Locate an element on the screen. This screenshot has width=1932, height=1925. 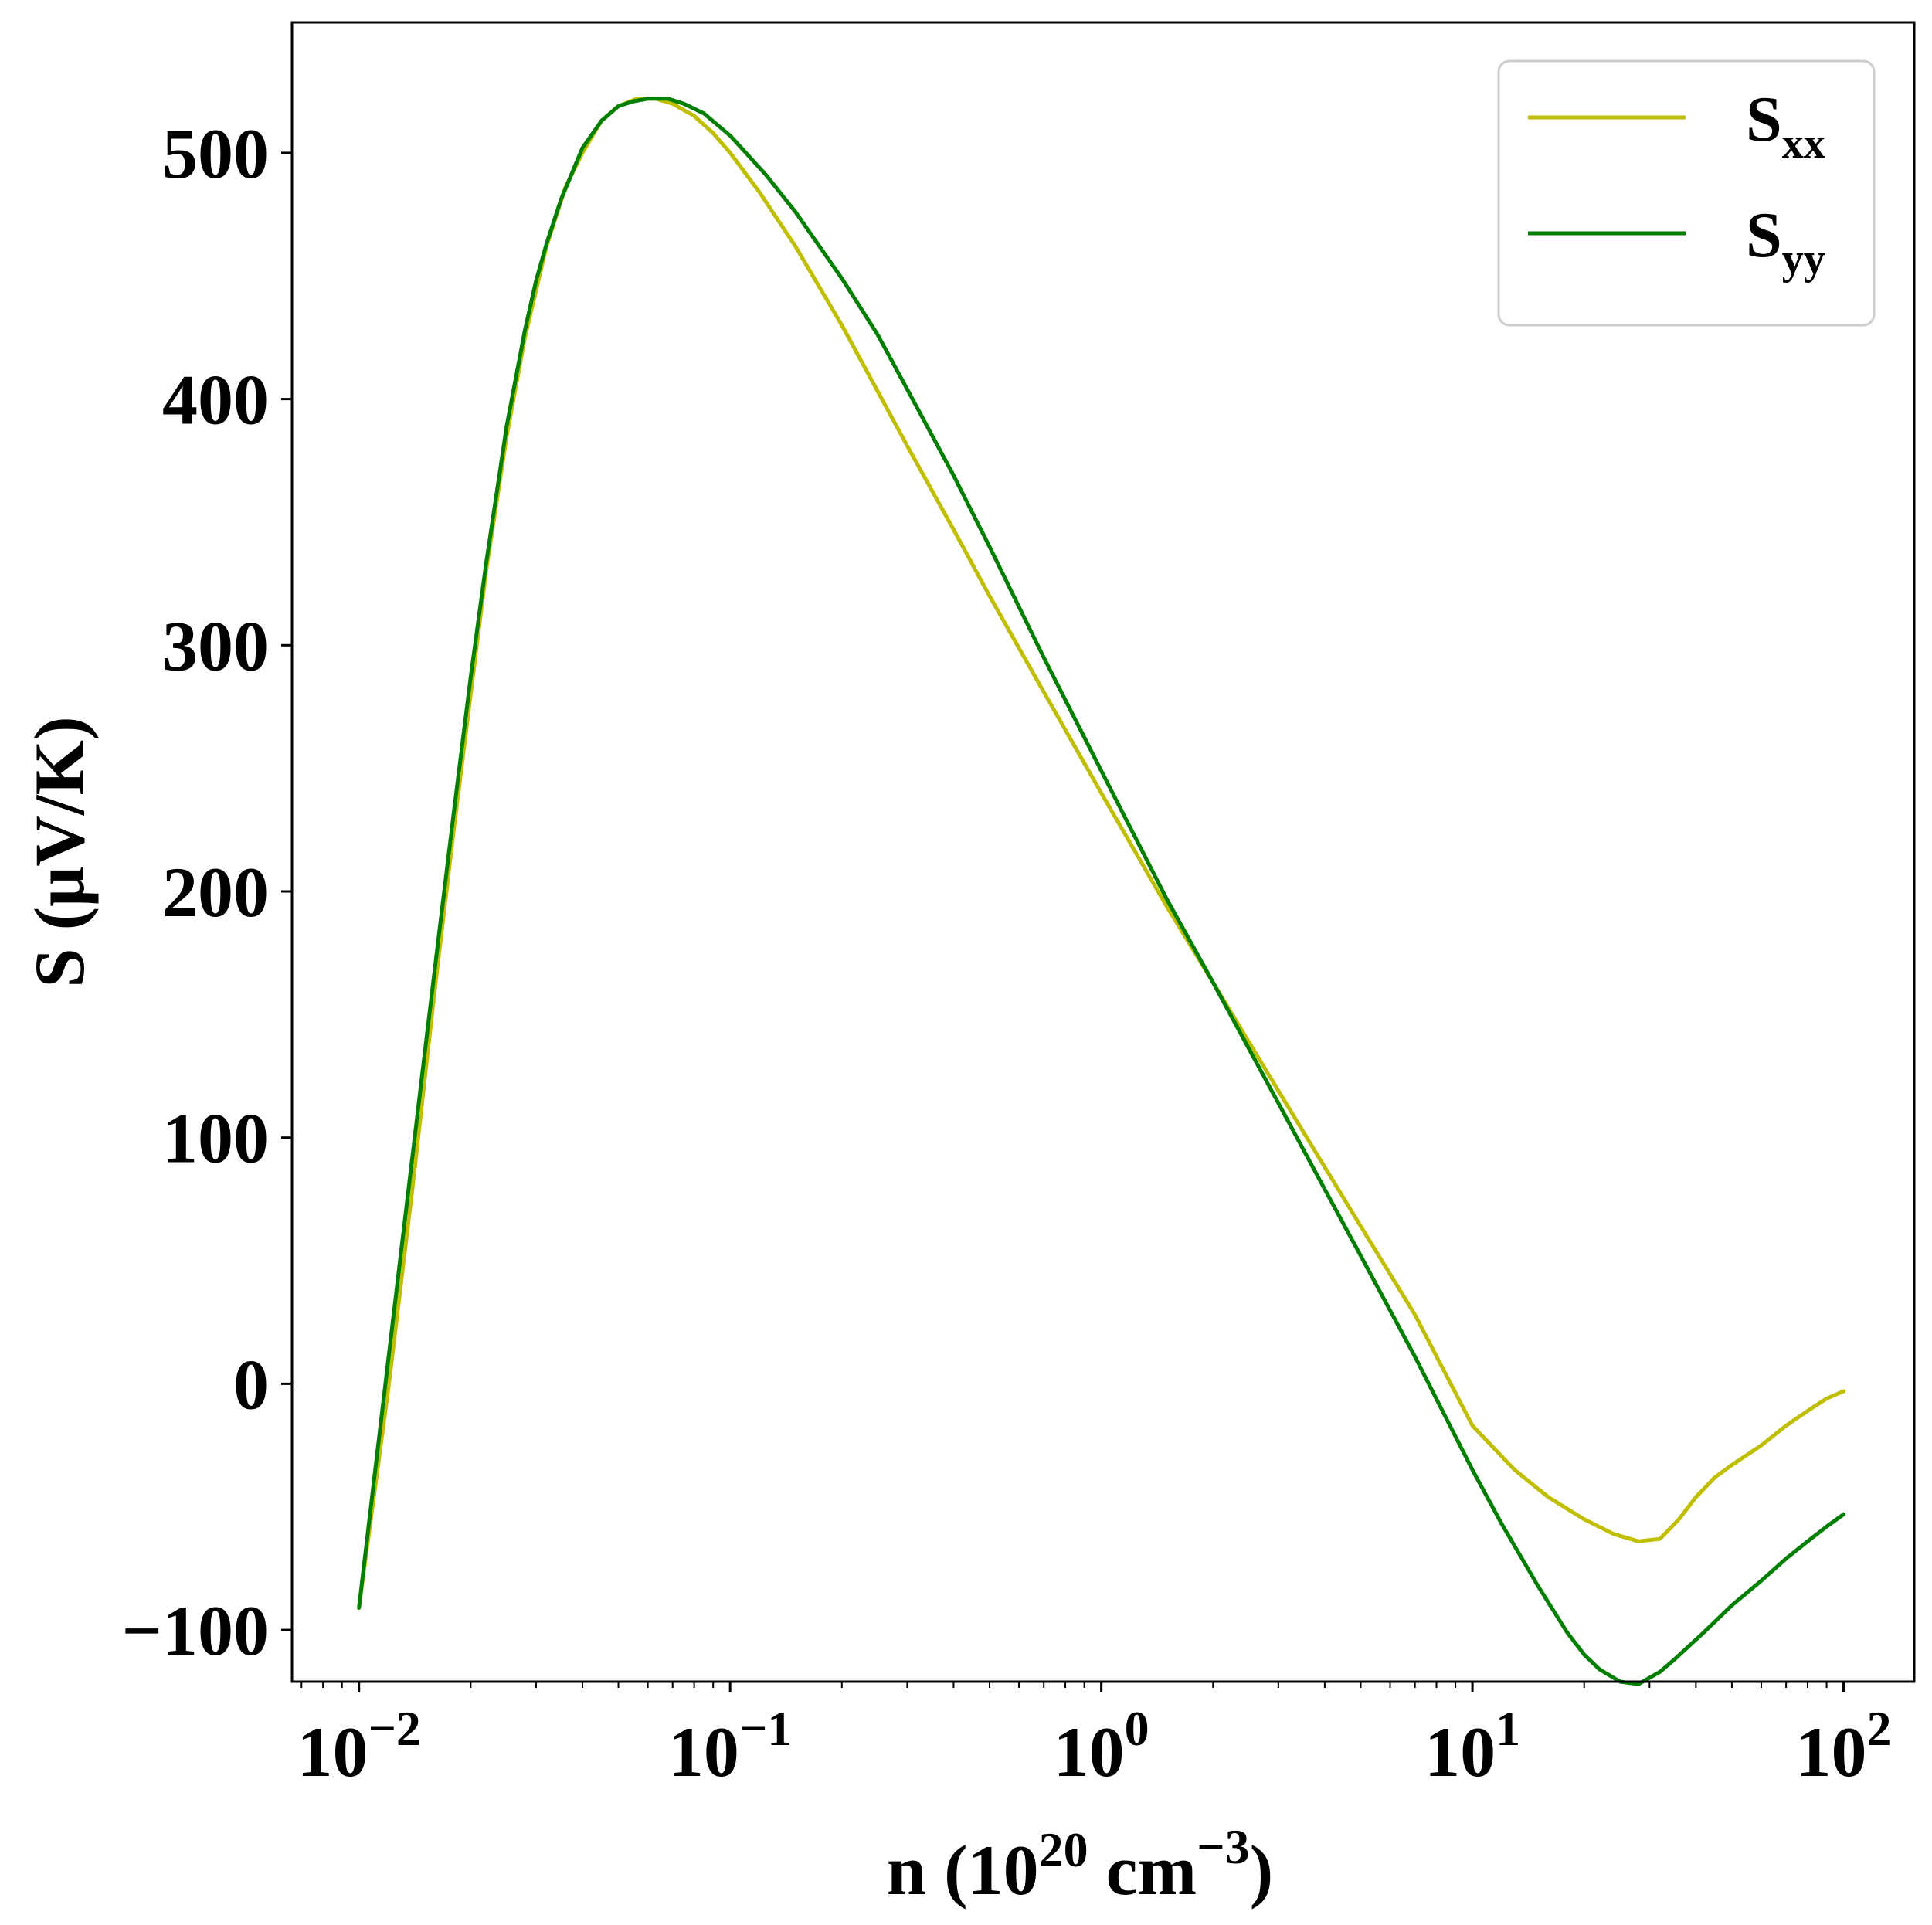
y-tick-label: 300 is located at coordinates (216, 645).